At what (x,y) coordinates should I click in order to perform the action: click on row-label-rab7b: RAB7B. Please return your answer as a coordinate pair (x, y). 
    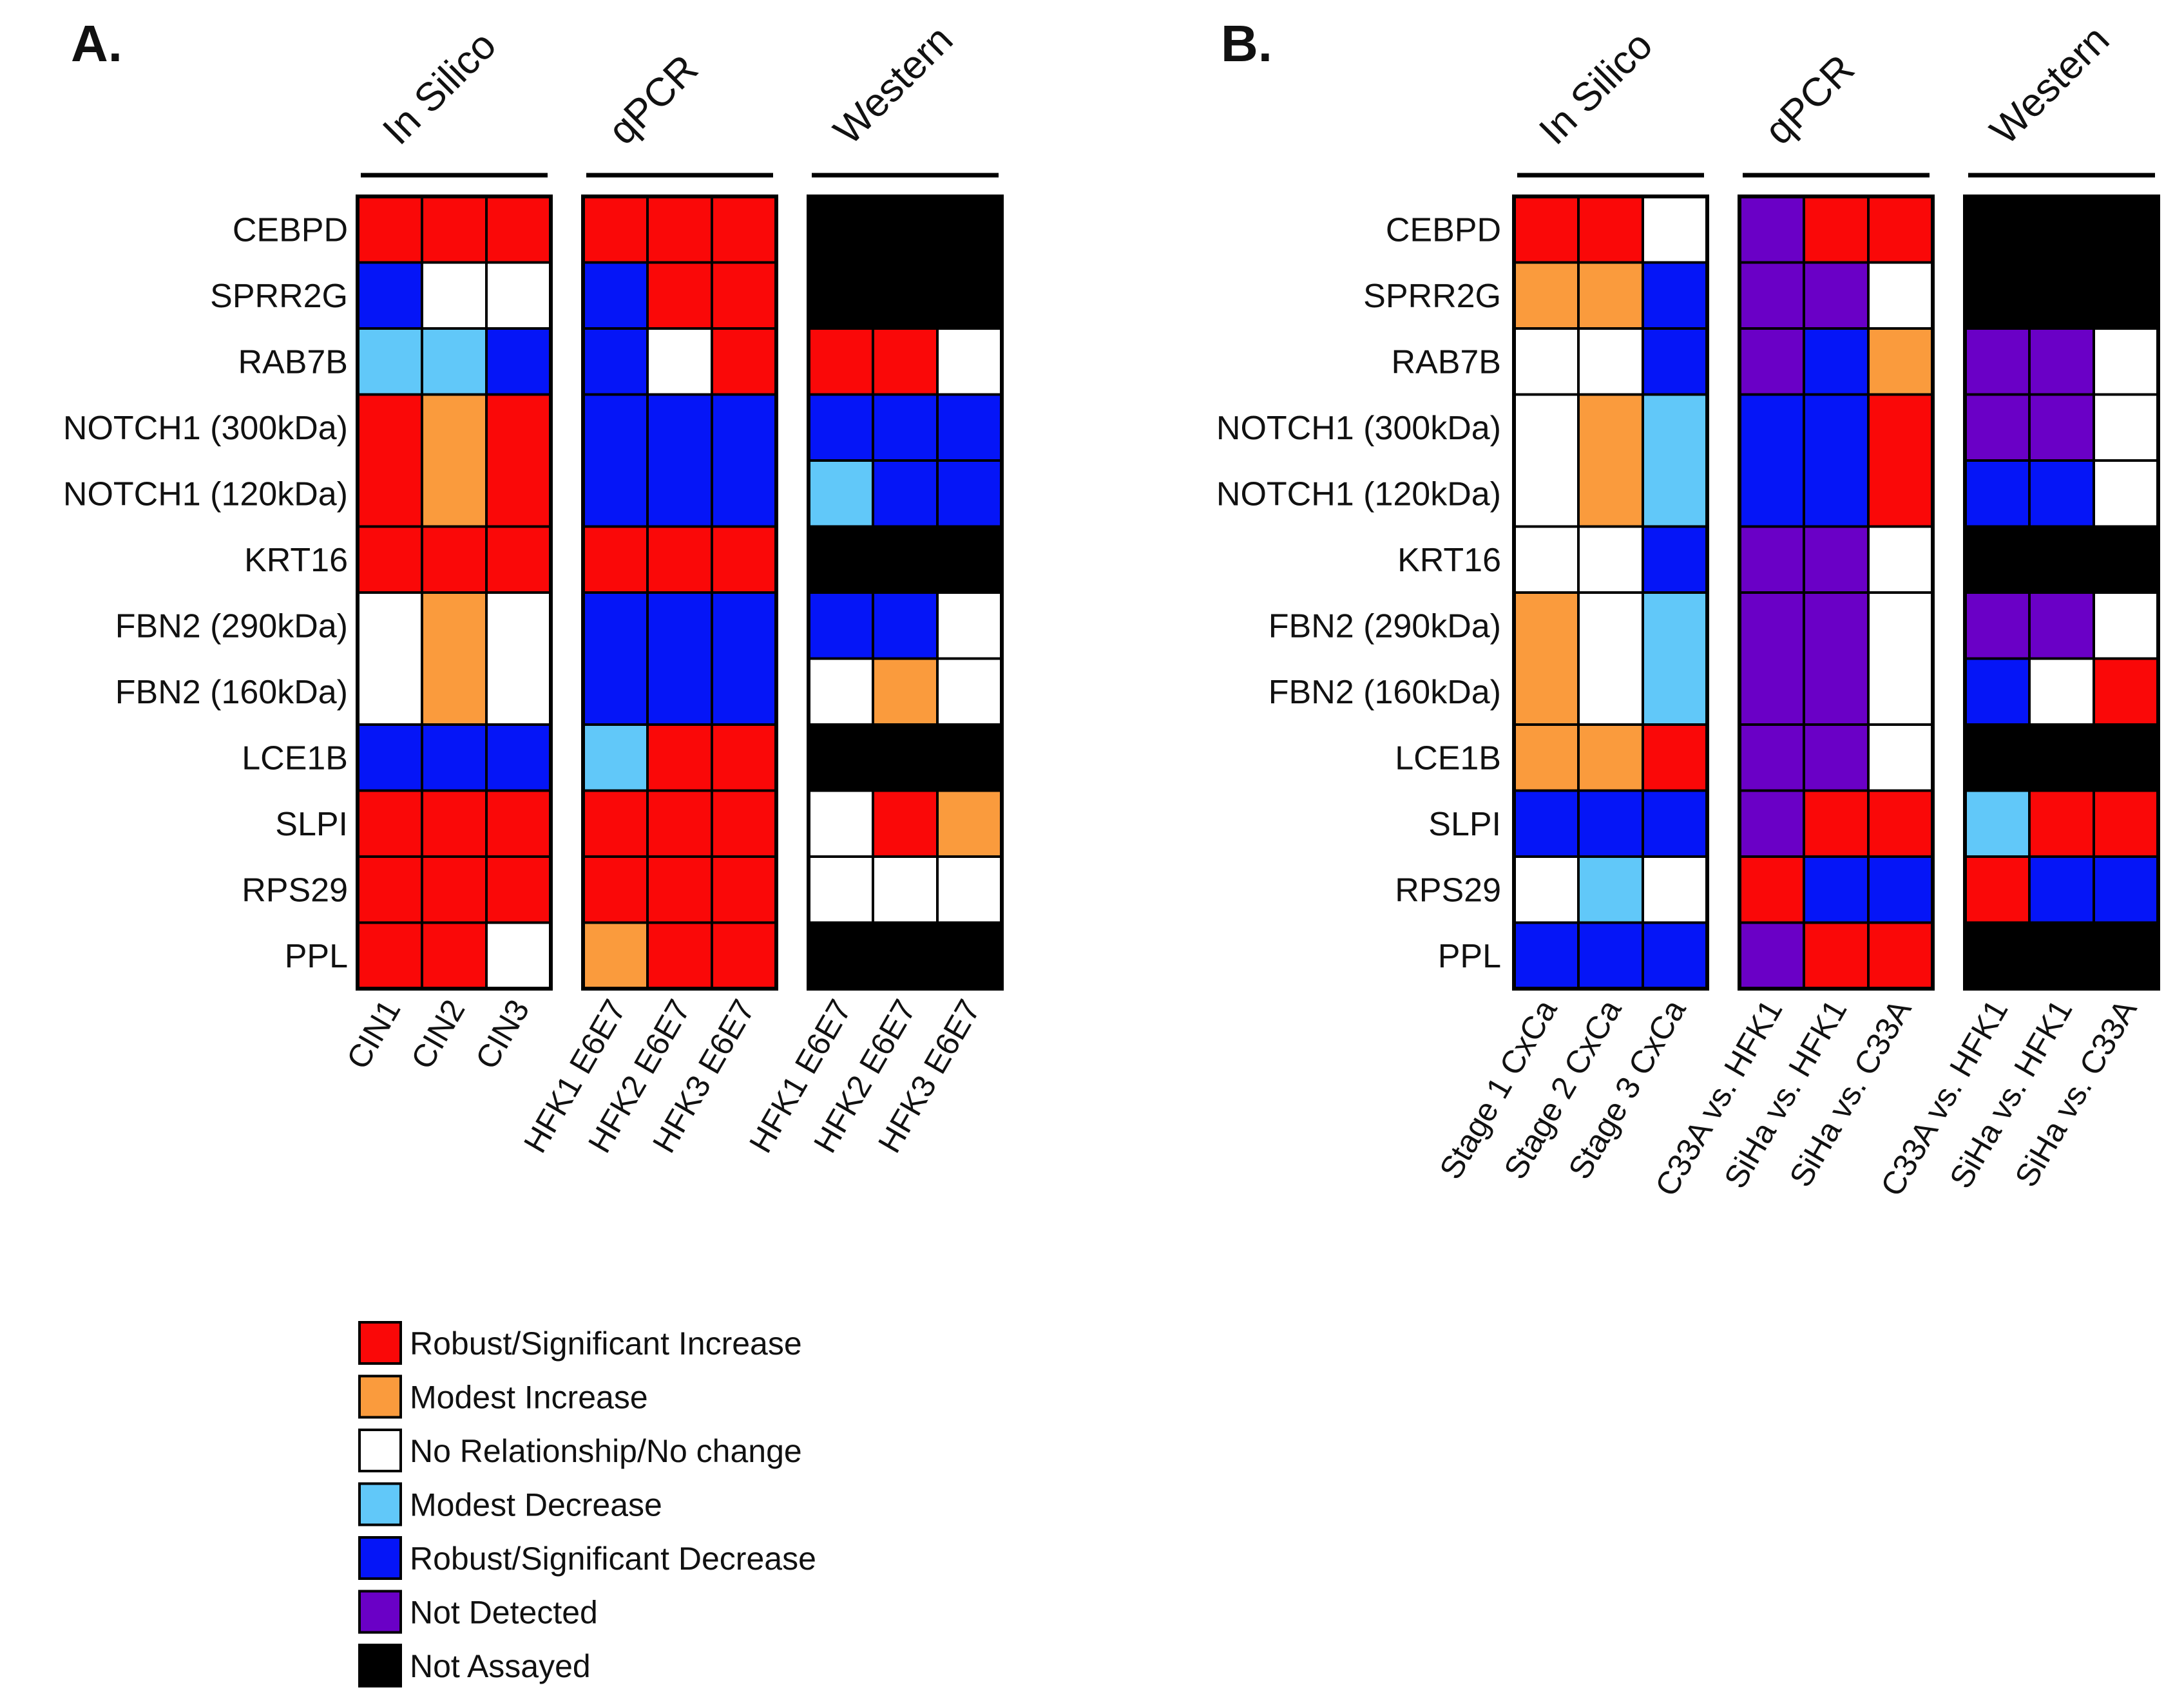
    Looking at the image, I should click on (293, 362).